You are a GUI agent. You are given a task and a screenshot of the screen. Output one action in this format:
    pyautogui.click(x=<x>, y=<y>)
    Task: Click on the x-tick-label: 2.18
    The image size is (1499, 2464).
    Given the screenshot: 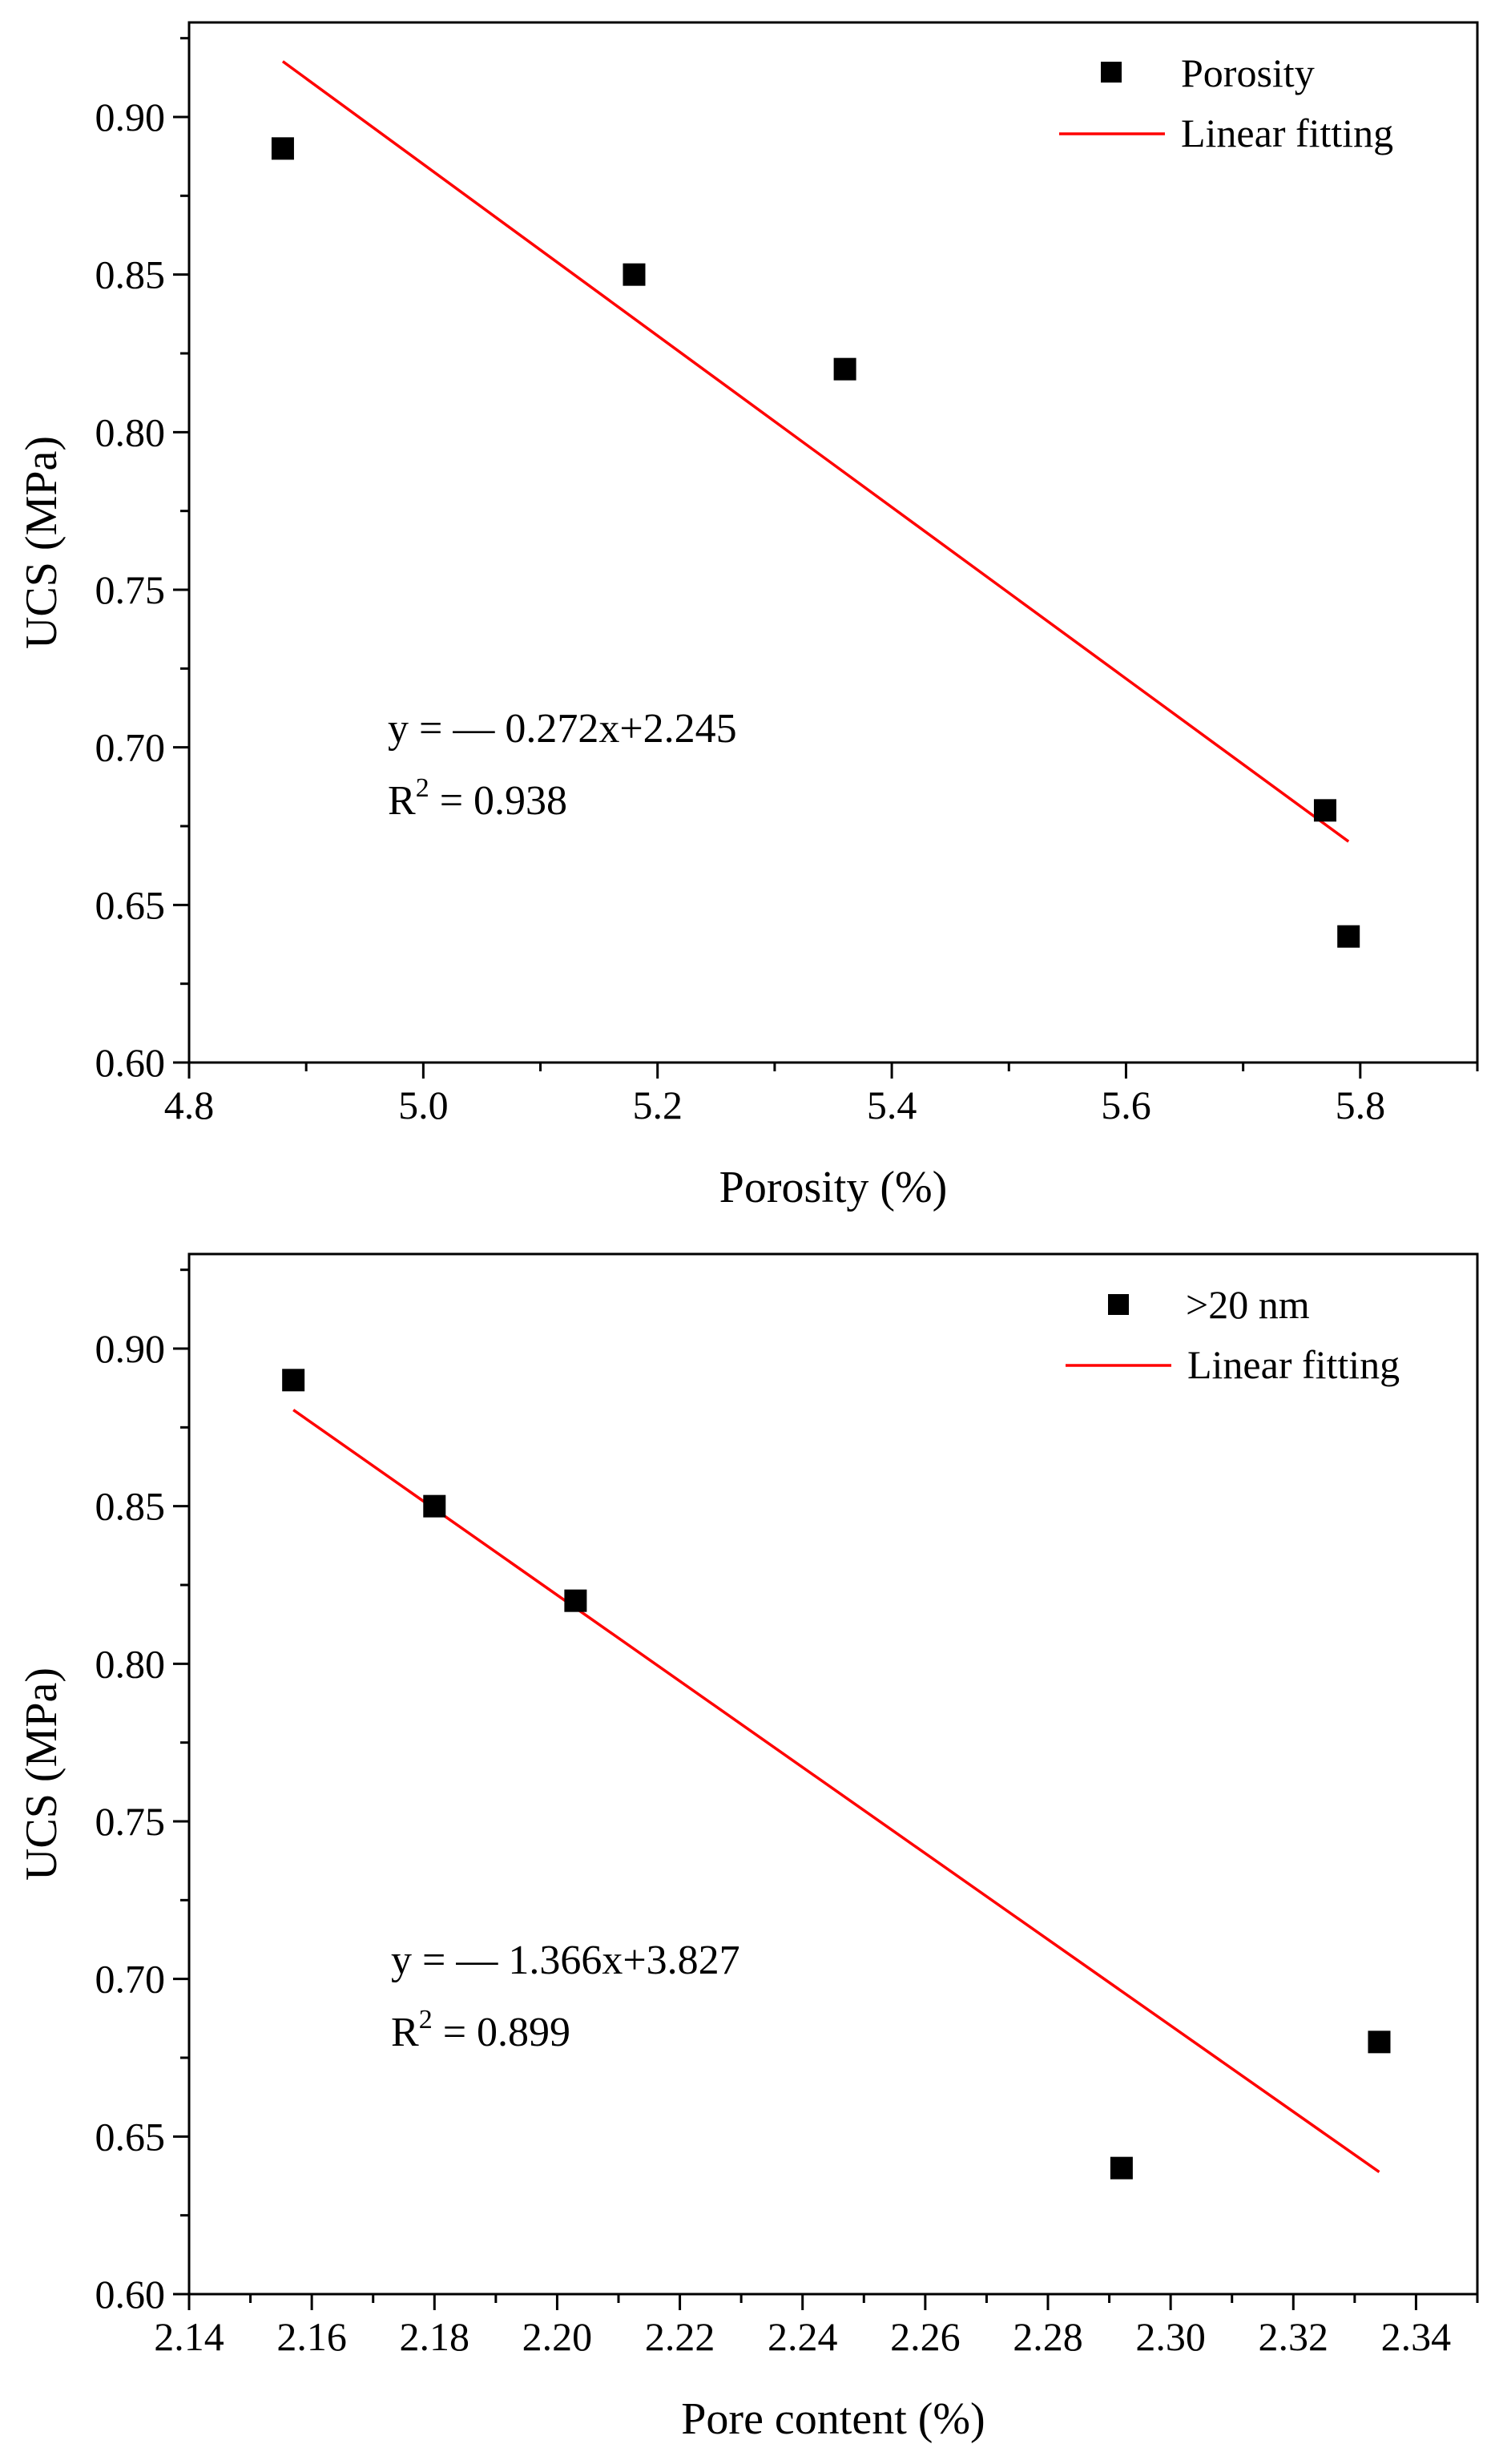 What is the action you would take?
    pyautogui.click(x=435, y=2336)
    